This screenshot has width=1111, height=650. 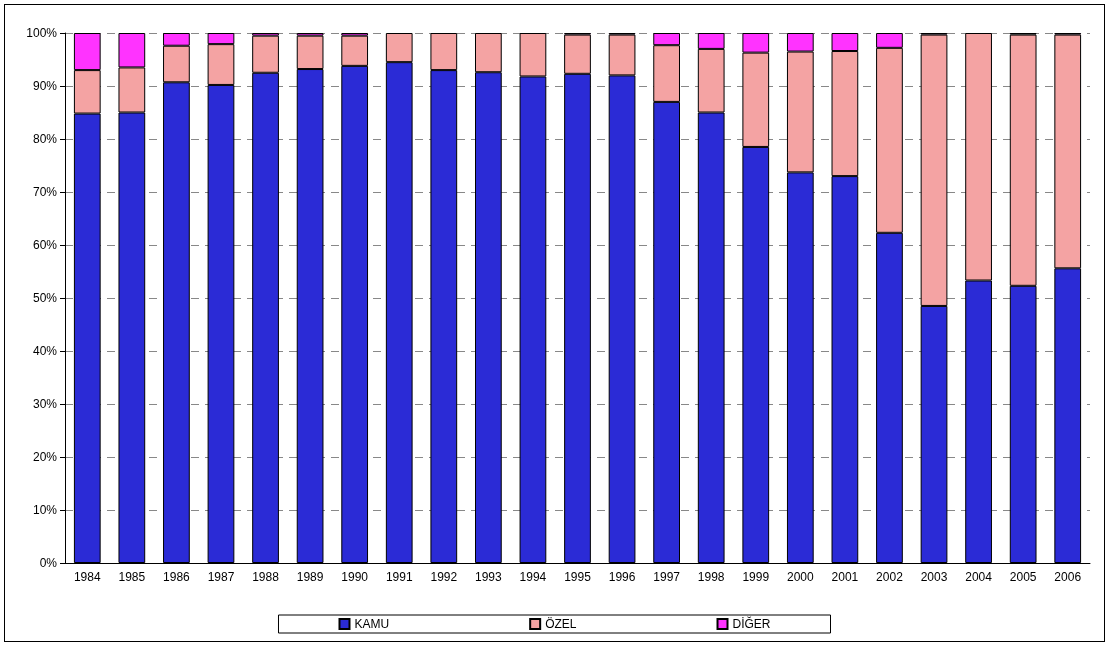 I want to click on x-tick-label: 2003, so click(x=934, y=577).